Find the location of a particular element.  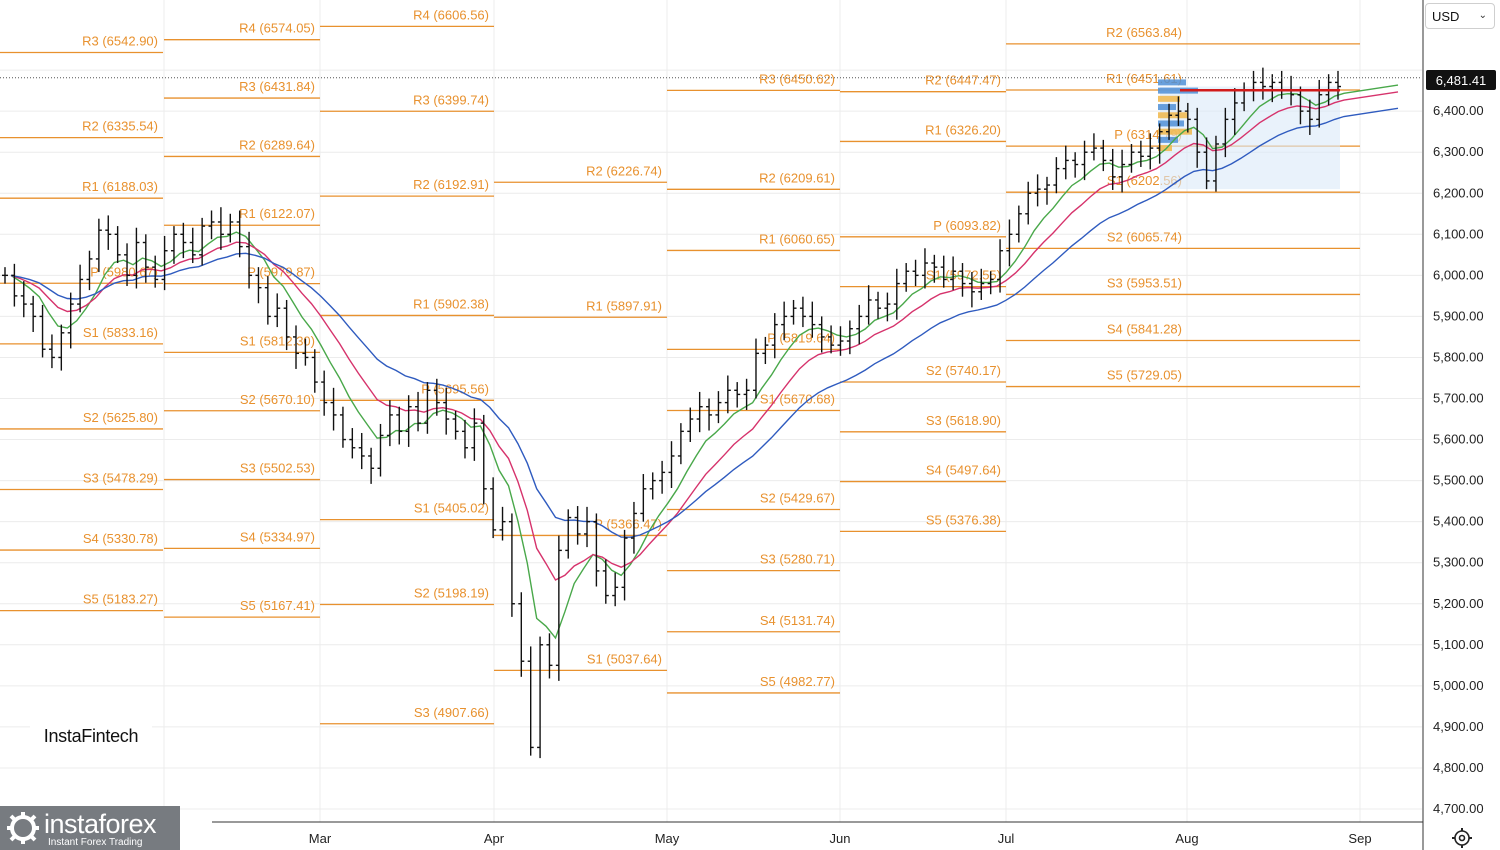

month-tick-label: Apr is located at coordinates (494, 838).